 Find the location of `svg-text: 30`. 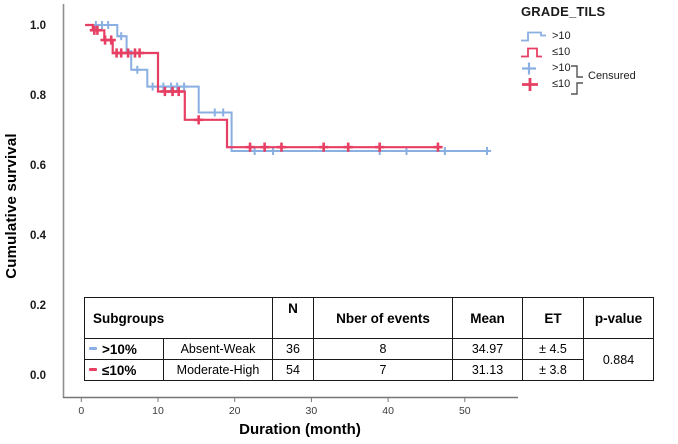

svg-text: 30 is located at coordinates (312, 411).